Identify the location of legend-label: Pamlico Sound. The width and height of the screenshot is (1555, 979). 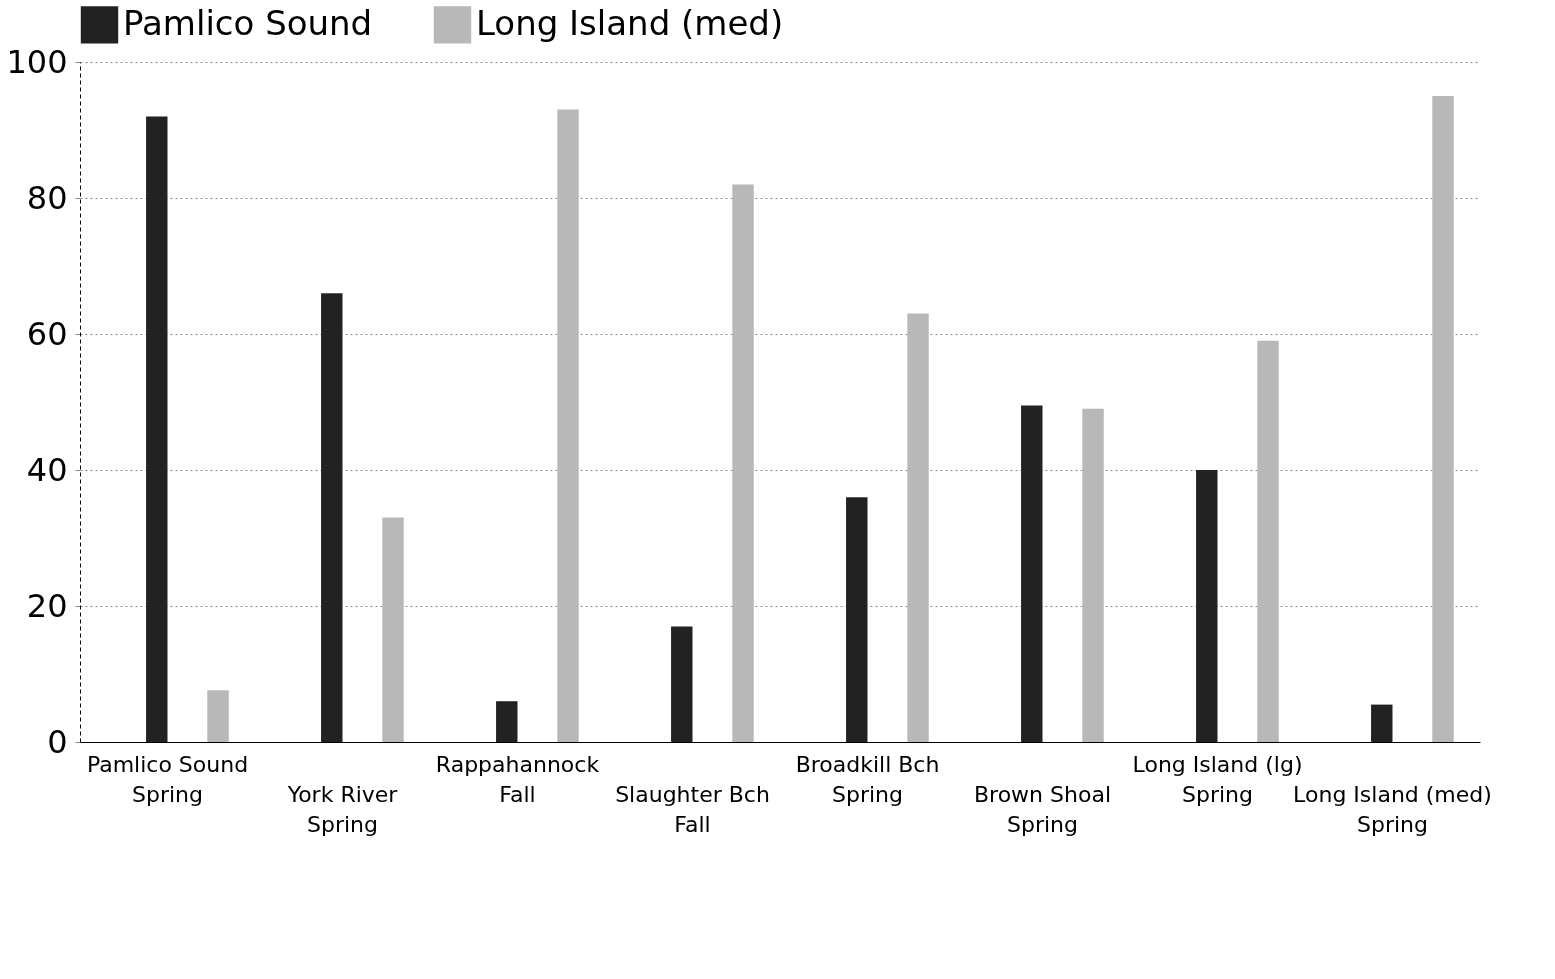
(248, 22).